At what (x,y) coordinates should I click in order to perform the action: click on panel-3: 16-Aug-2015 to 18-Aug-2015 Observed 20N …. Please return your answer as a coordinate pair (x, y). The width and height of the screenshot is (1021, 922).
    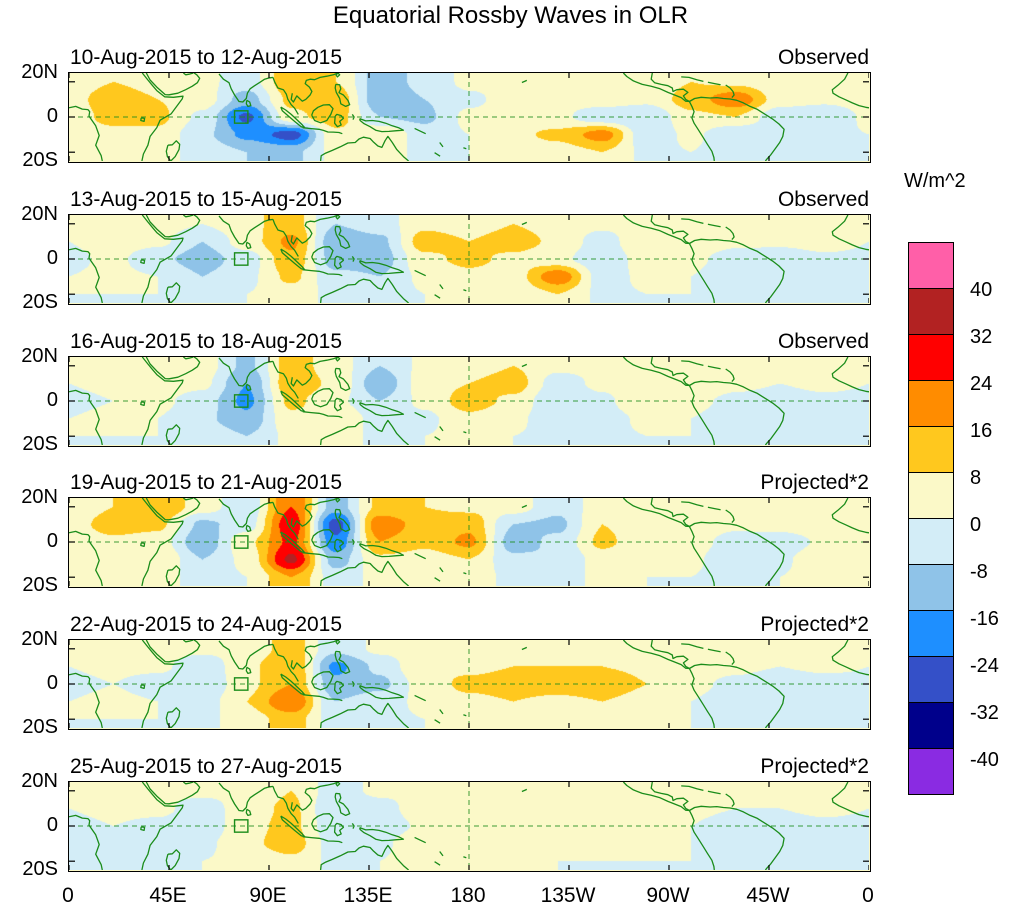
    Looking at the image, I should click on (510, 392).